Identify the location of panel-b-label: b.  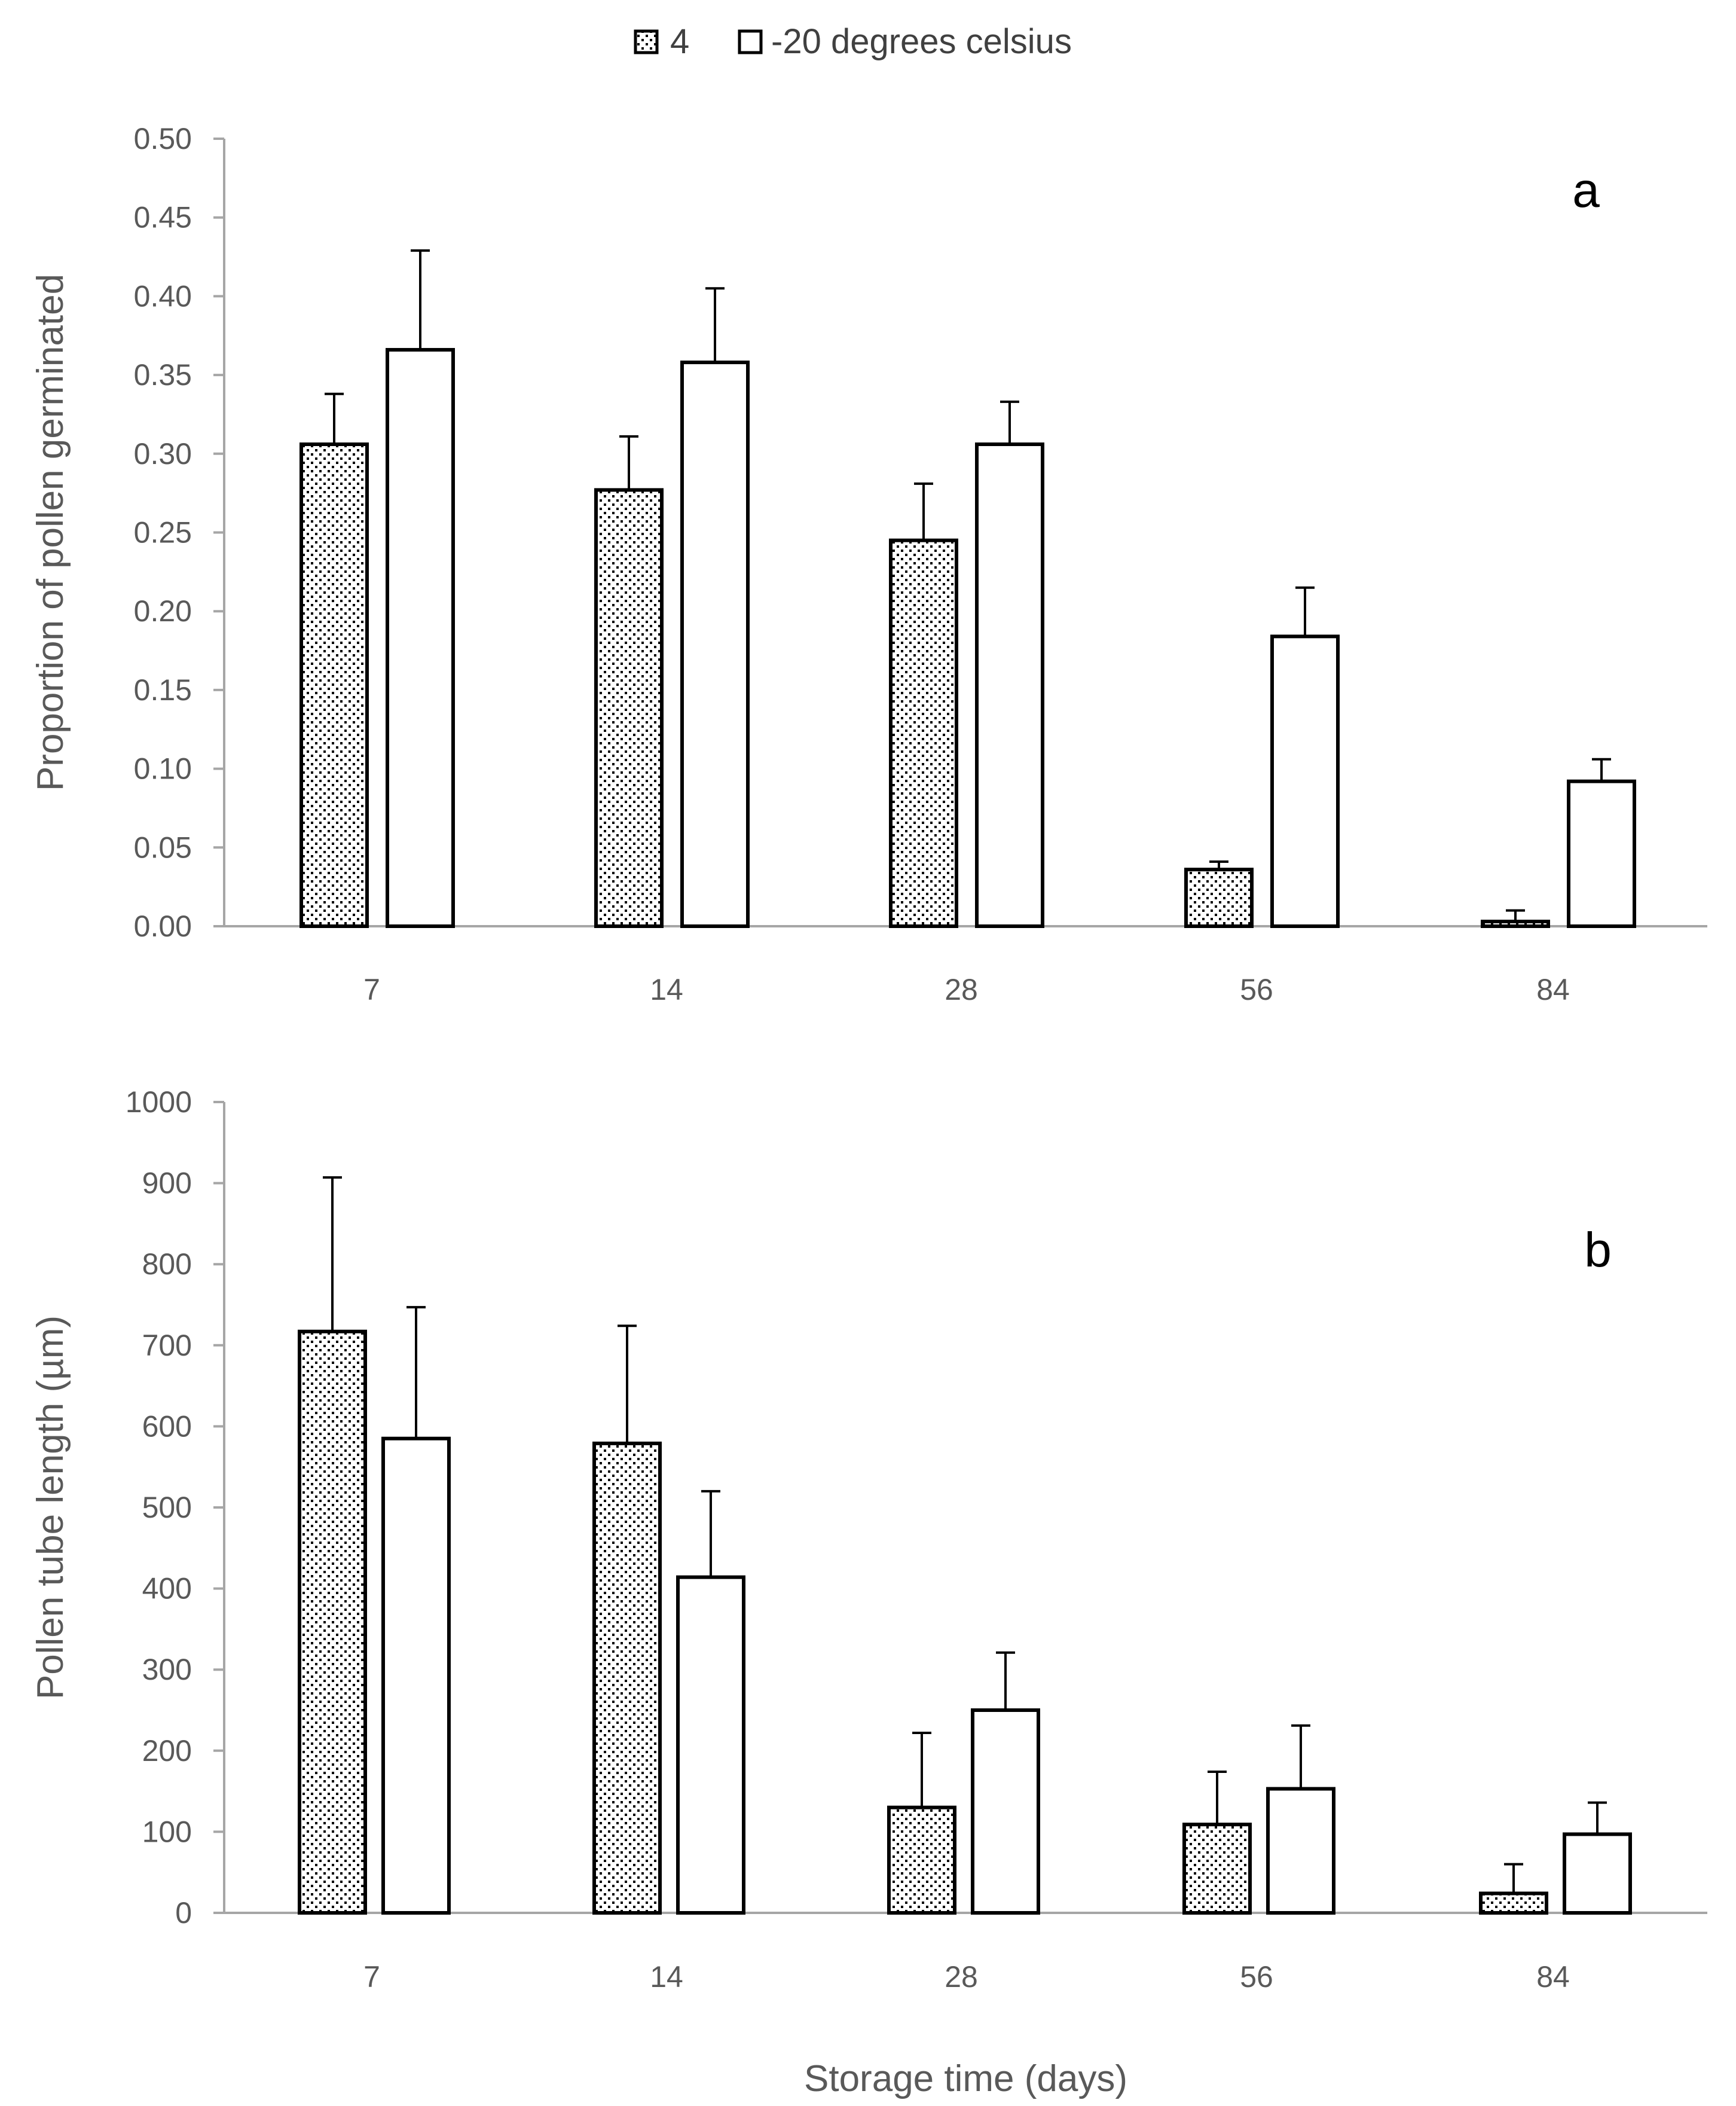
(1598, 1250).